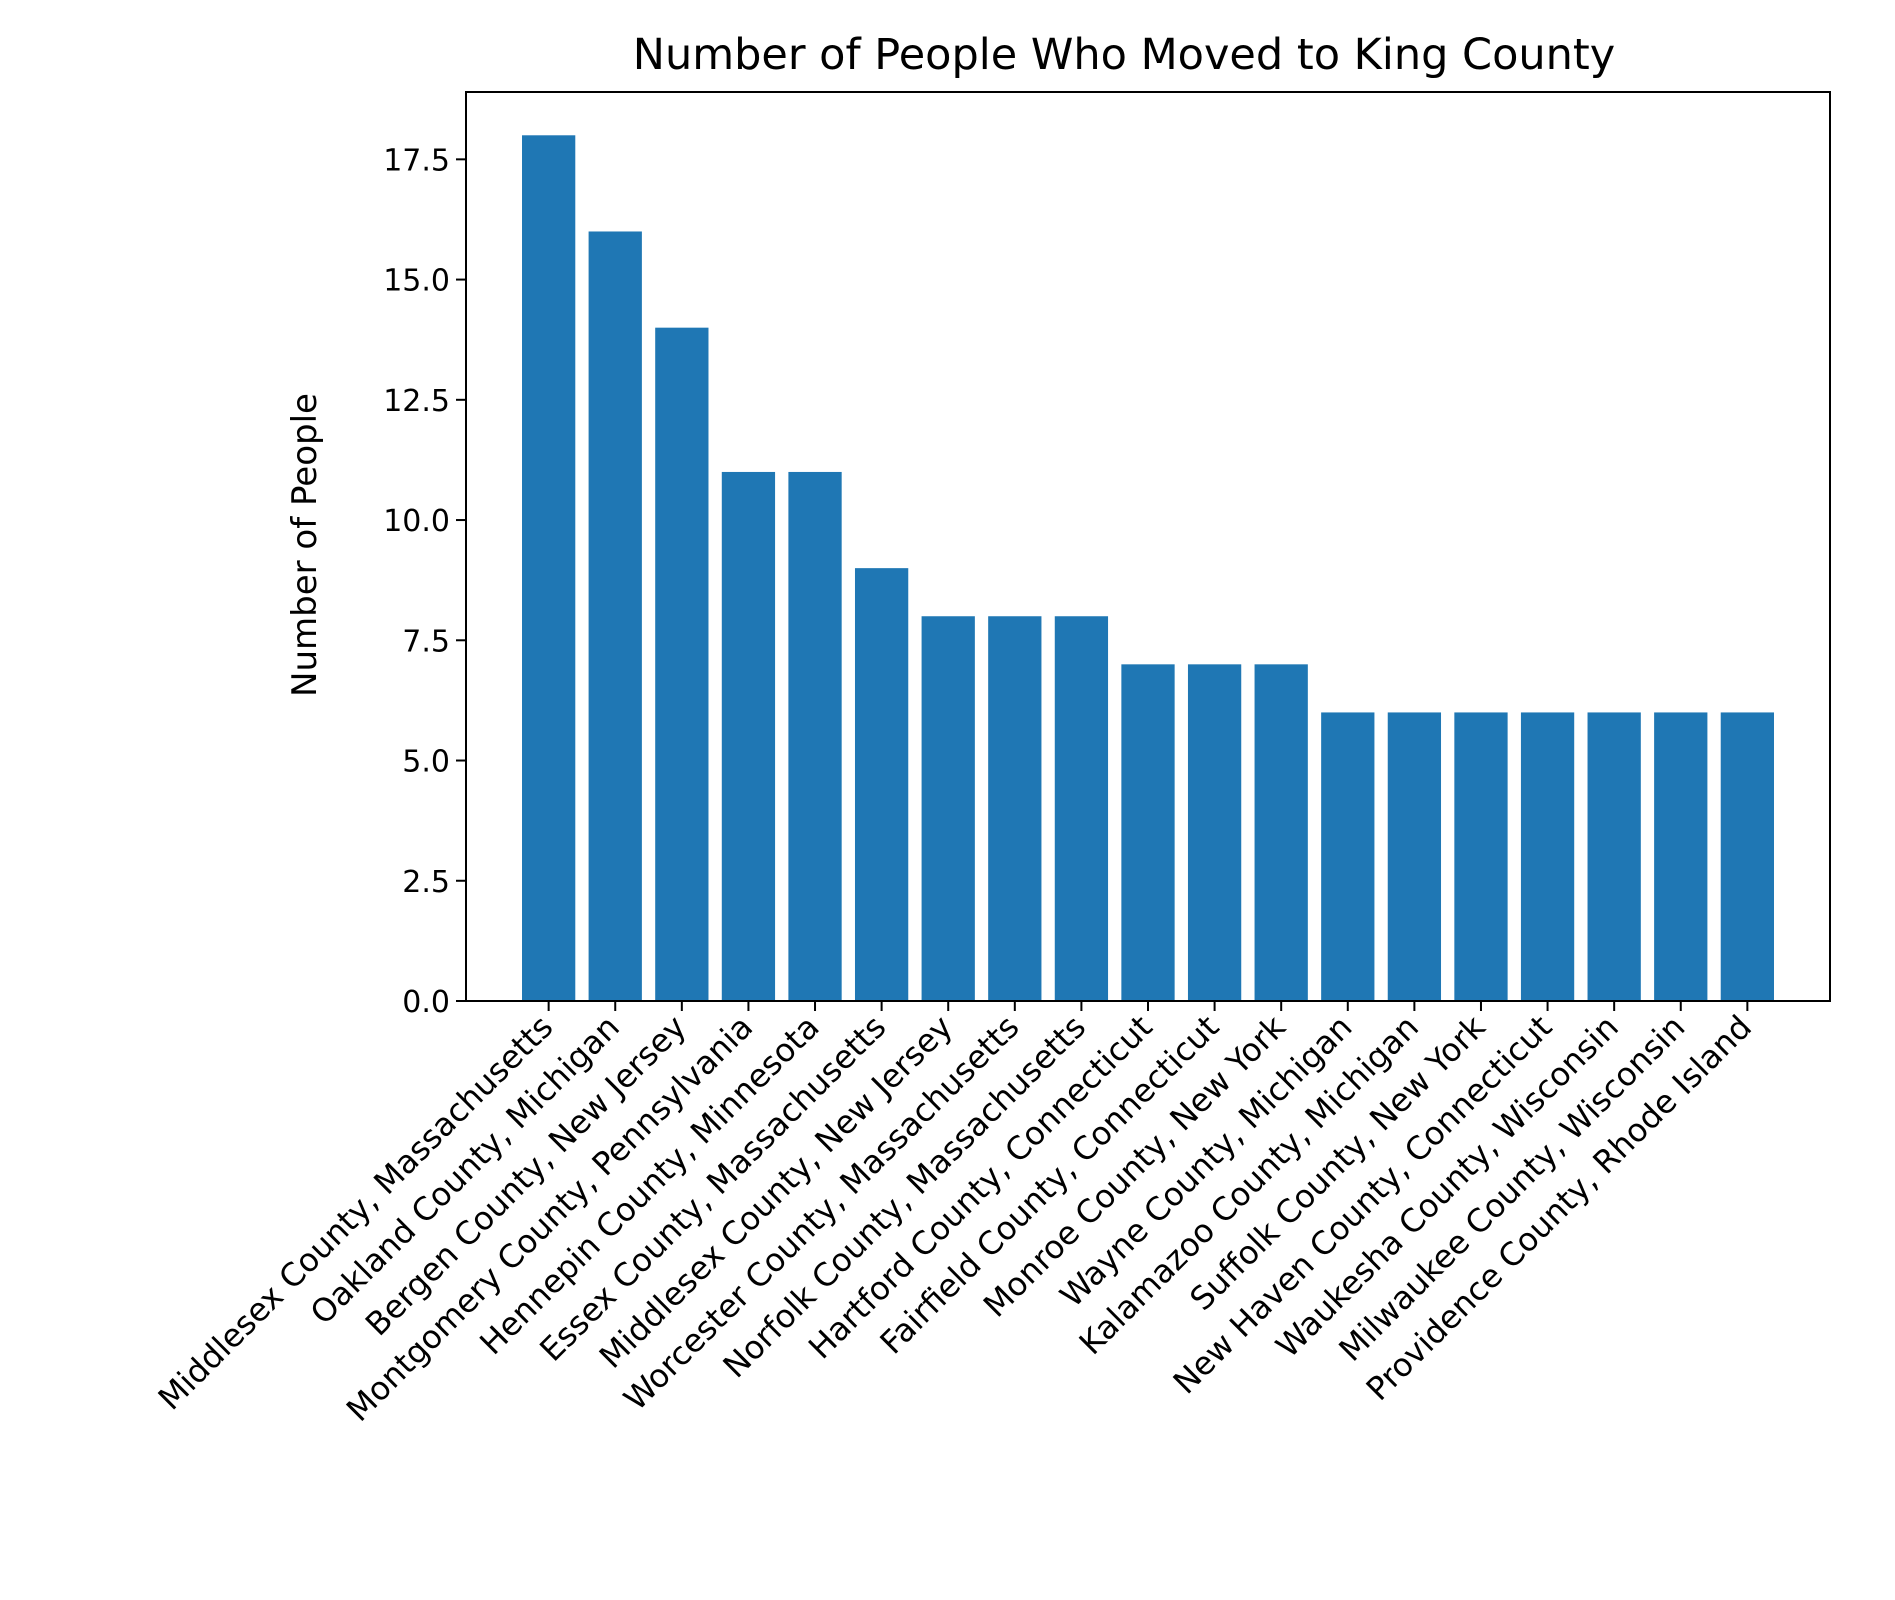 This screenshot has height=1600, width=1895. What do you see at coordinates (426, 762) in the screenshot?
I see `y-tick-label: 5.0` at bounding box center [426, 762].